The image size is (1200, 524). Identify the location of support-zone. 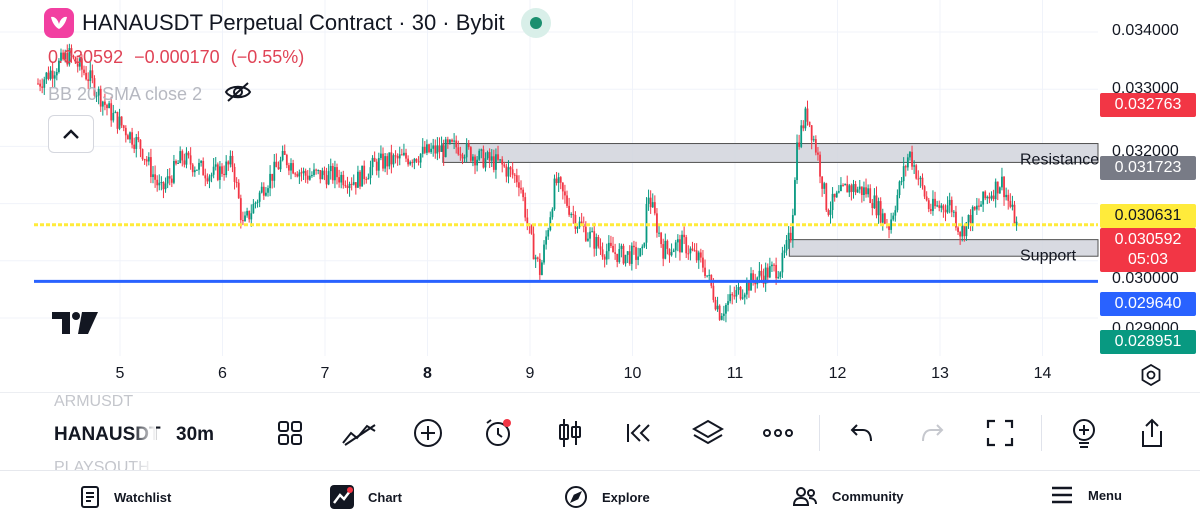
(943, 248).